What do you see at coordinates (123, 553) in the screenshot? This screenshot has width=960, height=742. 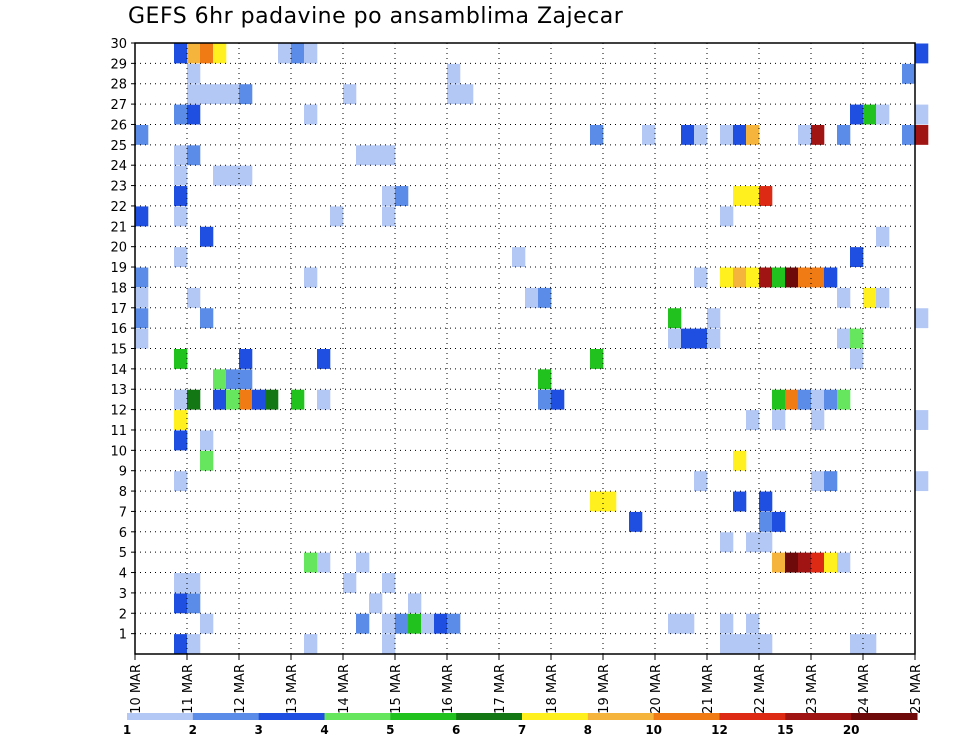 I see `y-tick-label: 5` at bounding box center [123, 553].